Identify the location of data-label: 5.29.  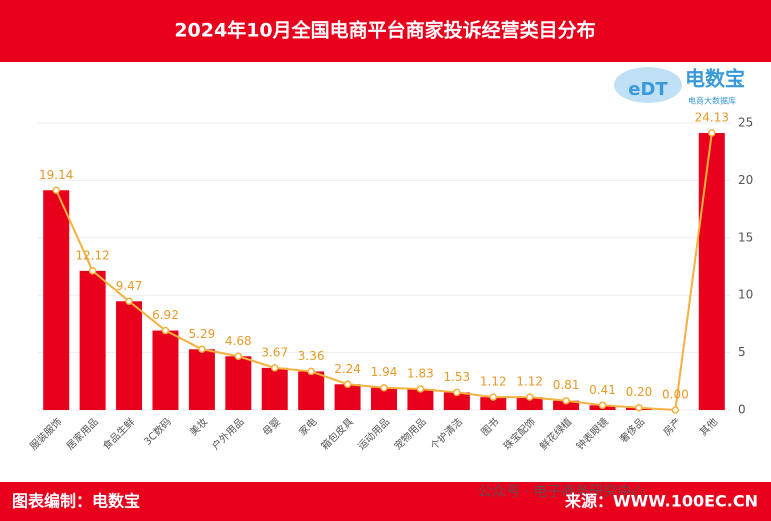
(202, 334).